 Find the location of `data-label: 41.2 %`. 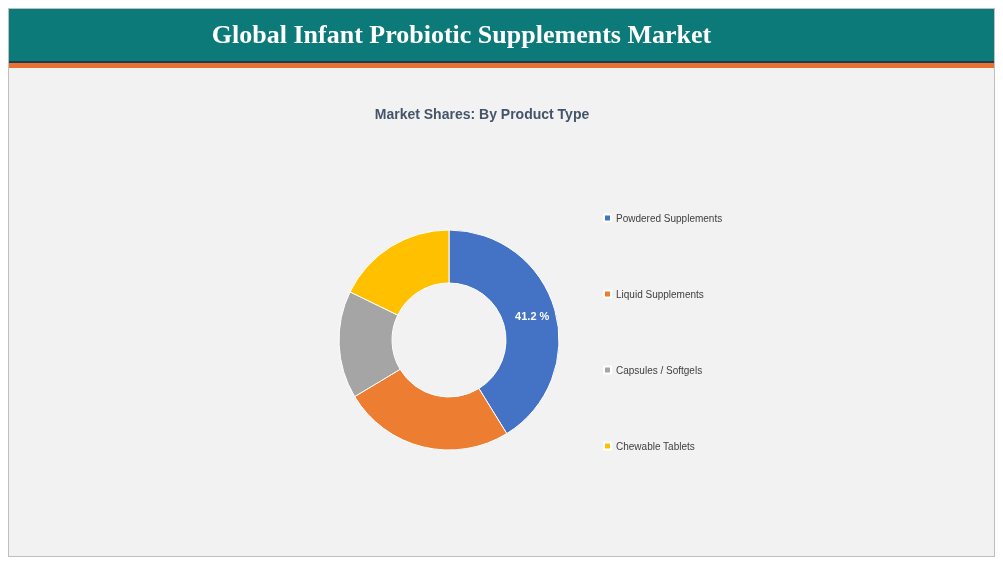

data-label: 41.2 % is located at coordinates (532, 316).